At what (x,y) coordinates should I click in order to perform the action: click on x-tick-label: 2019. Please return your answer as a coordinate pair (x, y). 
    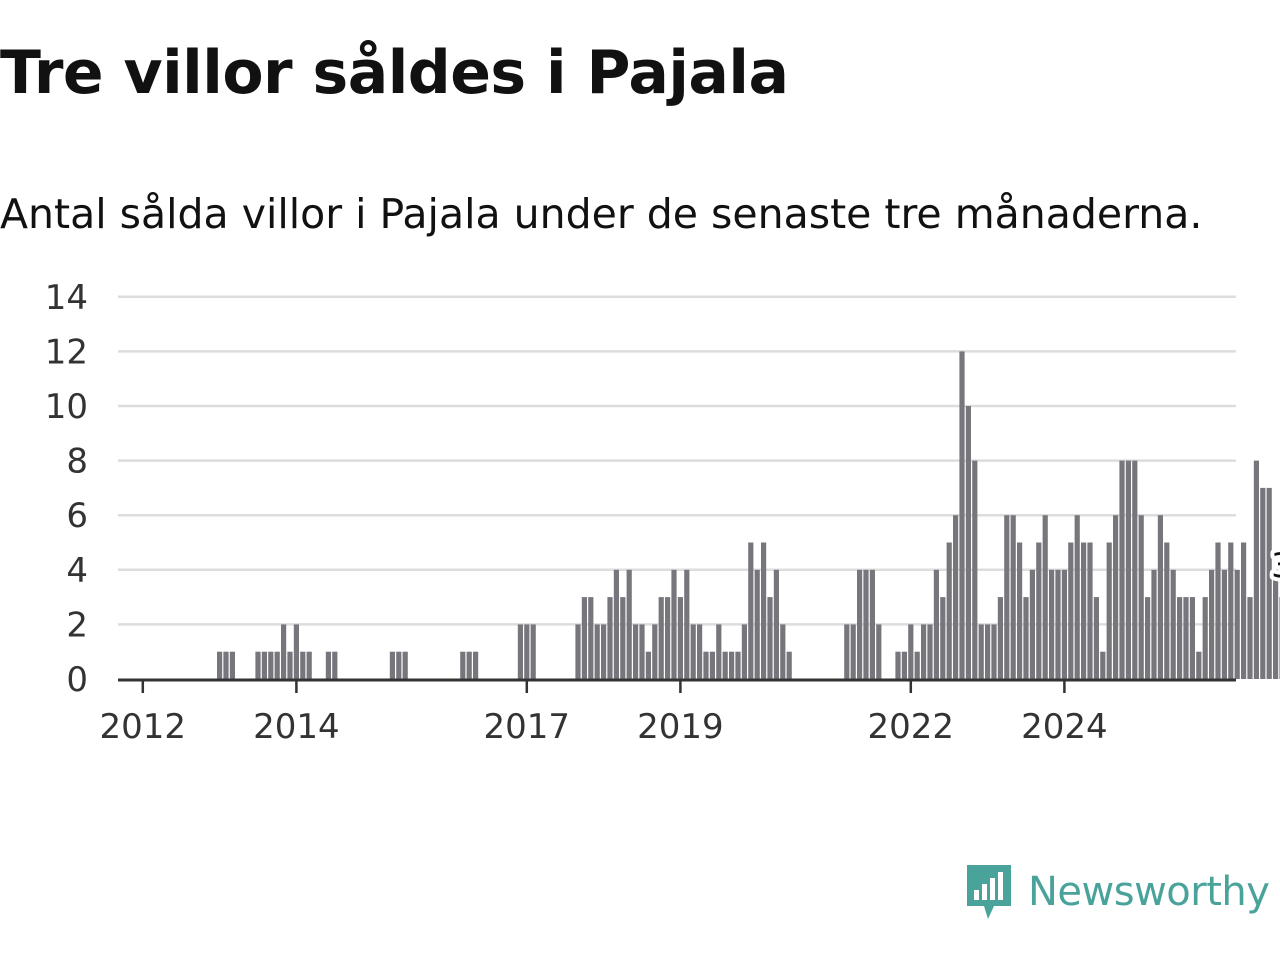
    Looking at the image, I should click on (680, 727).